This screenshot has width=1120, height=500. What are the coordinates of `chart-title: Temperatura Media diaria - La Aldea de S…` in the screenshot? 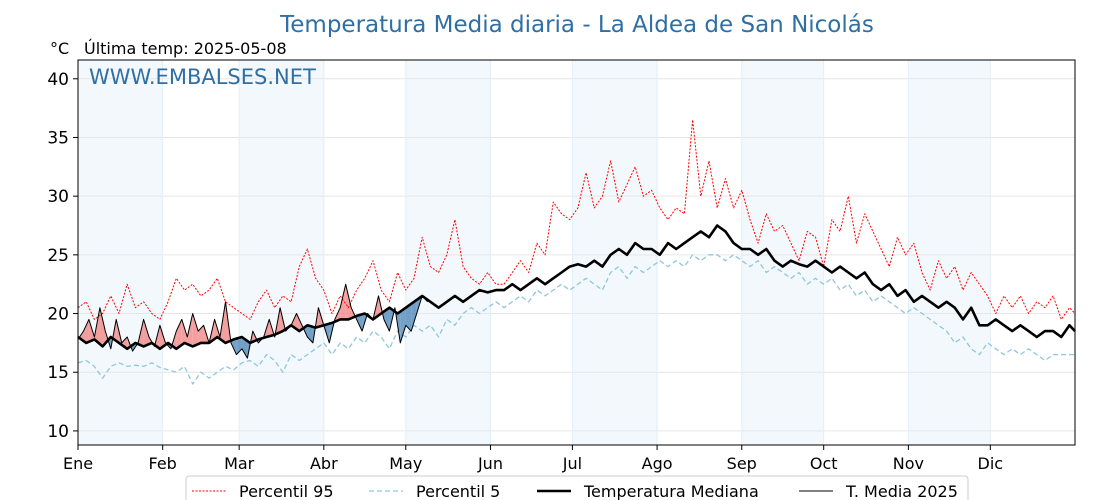 It's located at (576, 25).